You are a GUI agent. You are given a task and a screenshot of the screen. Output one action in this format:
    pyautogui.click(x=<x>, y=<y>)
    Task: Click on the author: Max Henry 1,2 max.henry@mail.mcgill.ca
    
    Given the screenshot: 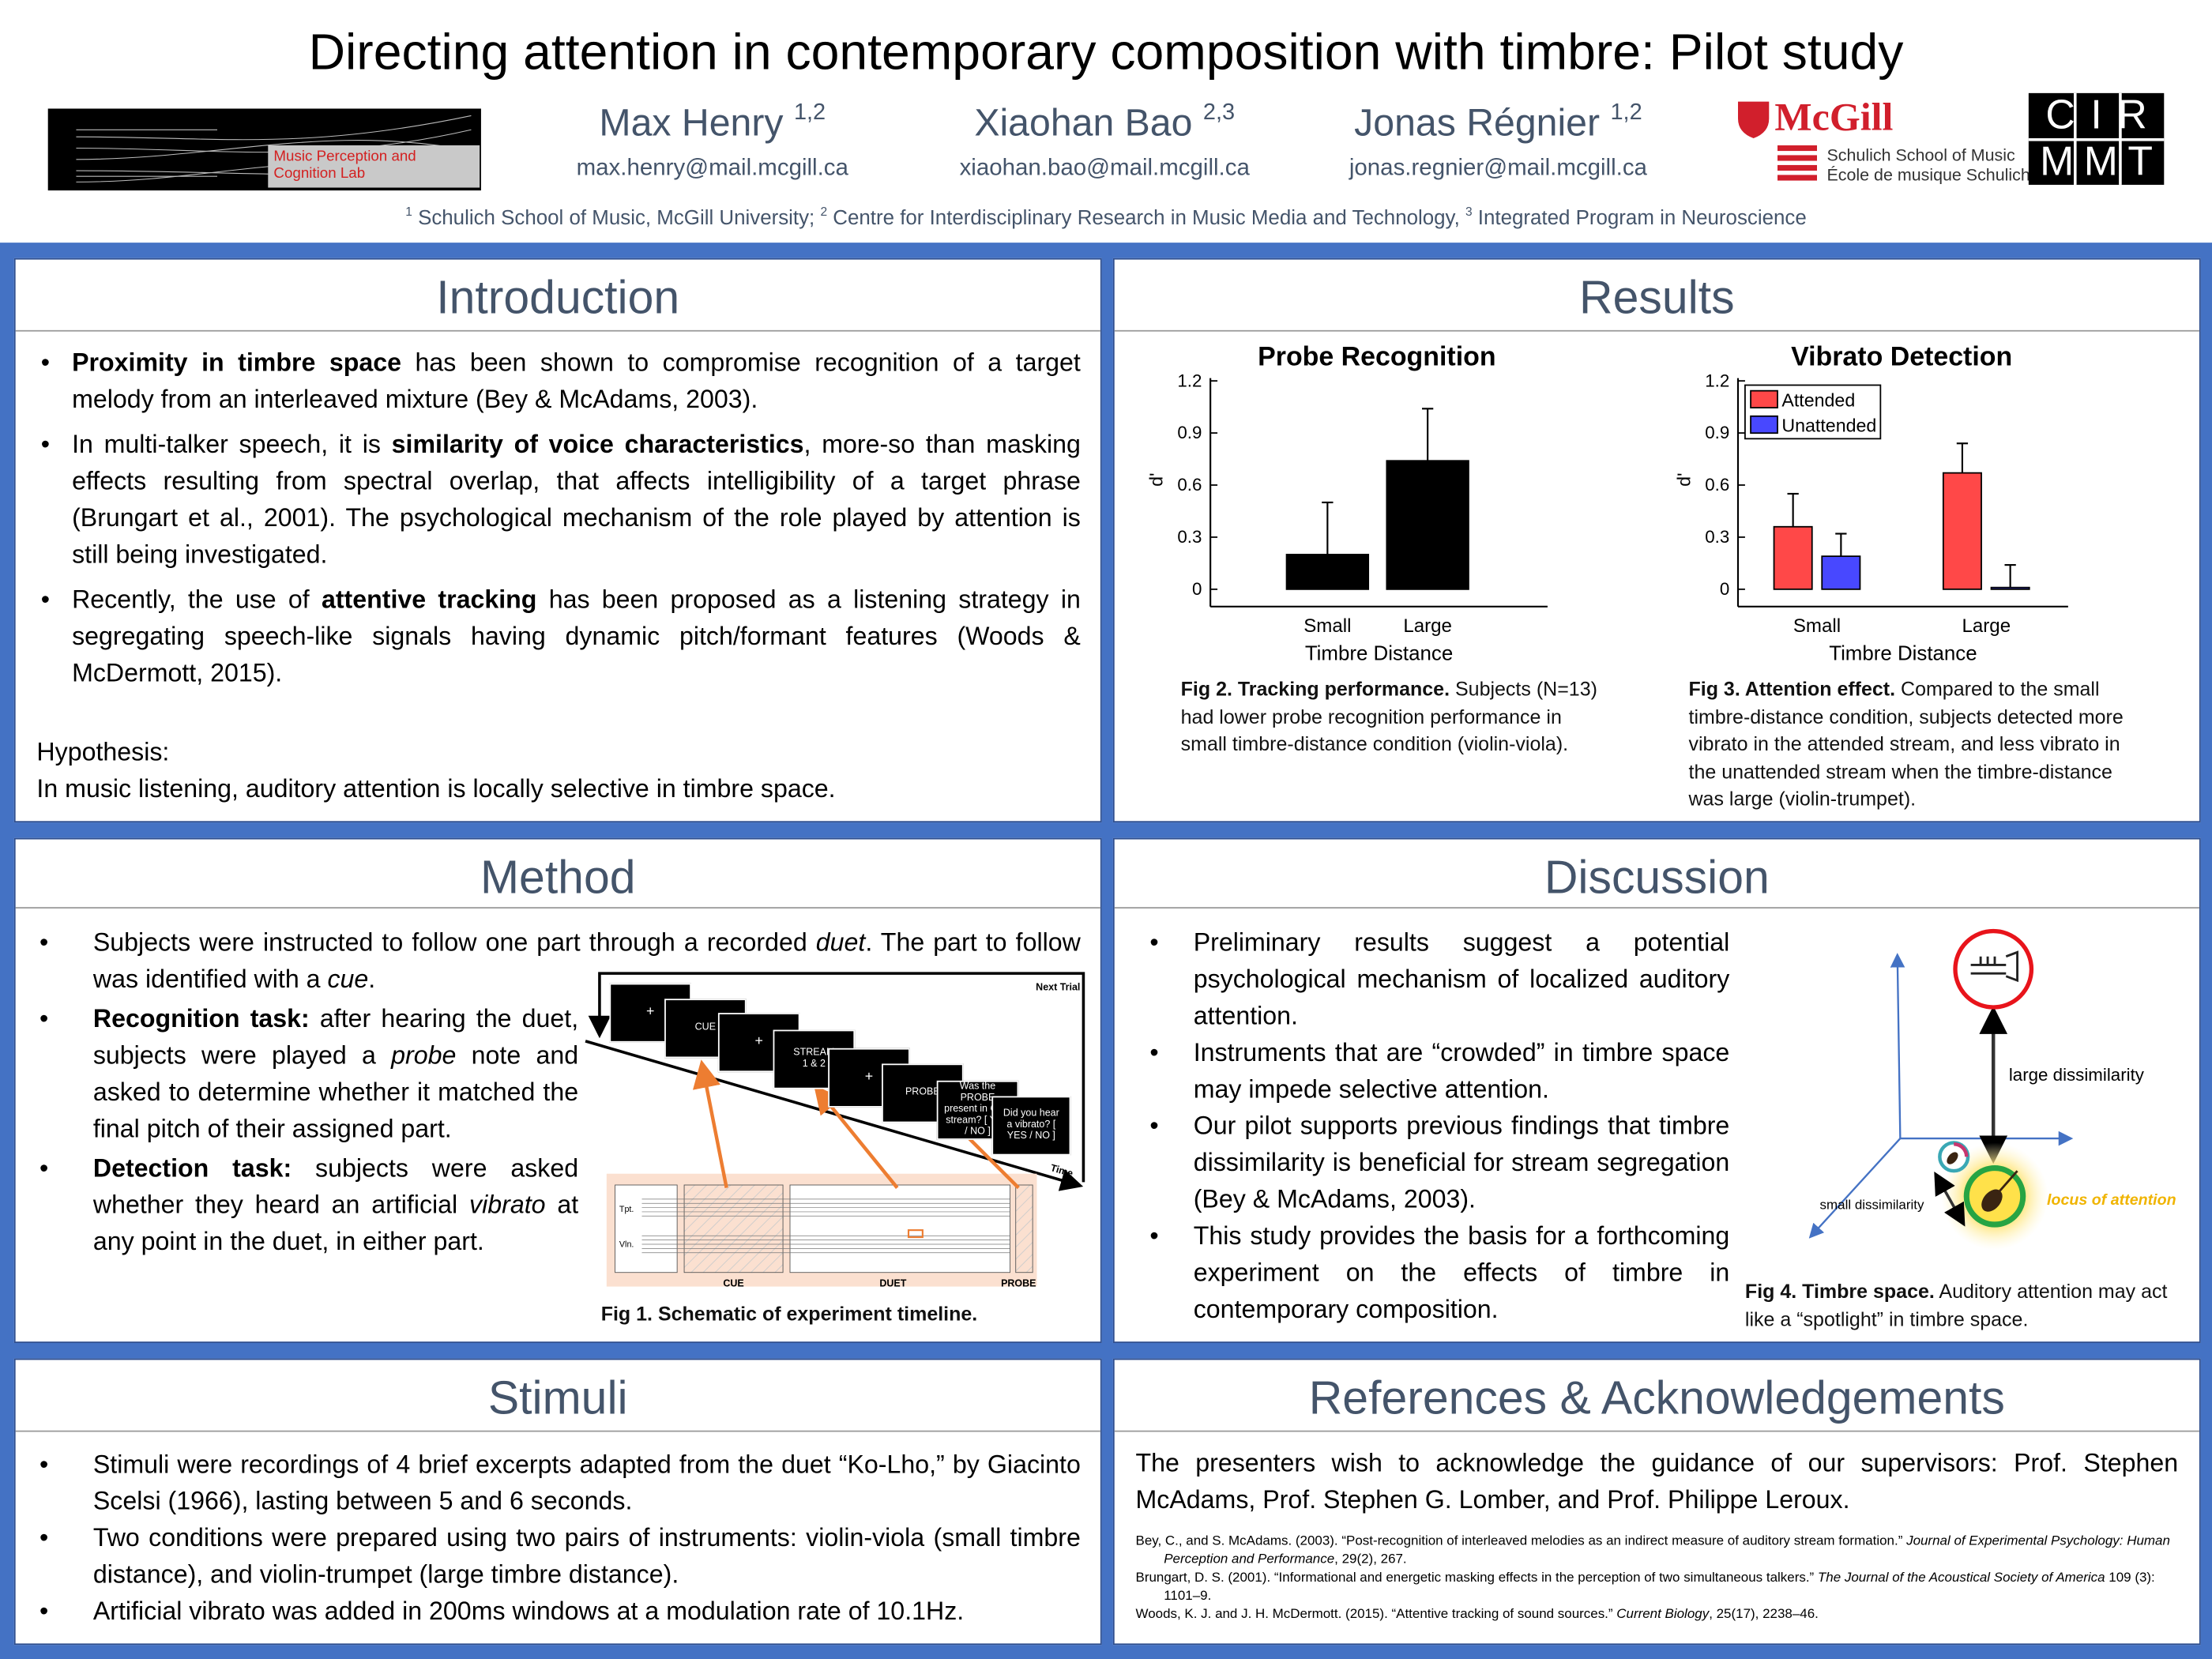 What is the action you would take?
    pyautogui.click(x=713, y=141)
    